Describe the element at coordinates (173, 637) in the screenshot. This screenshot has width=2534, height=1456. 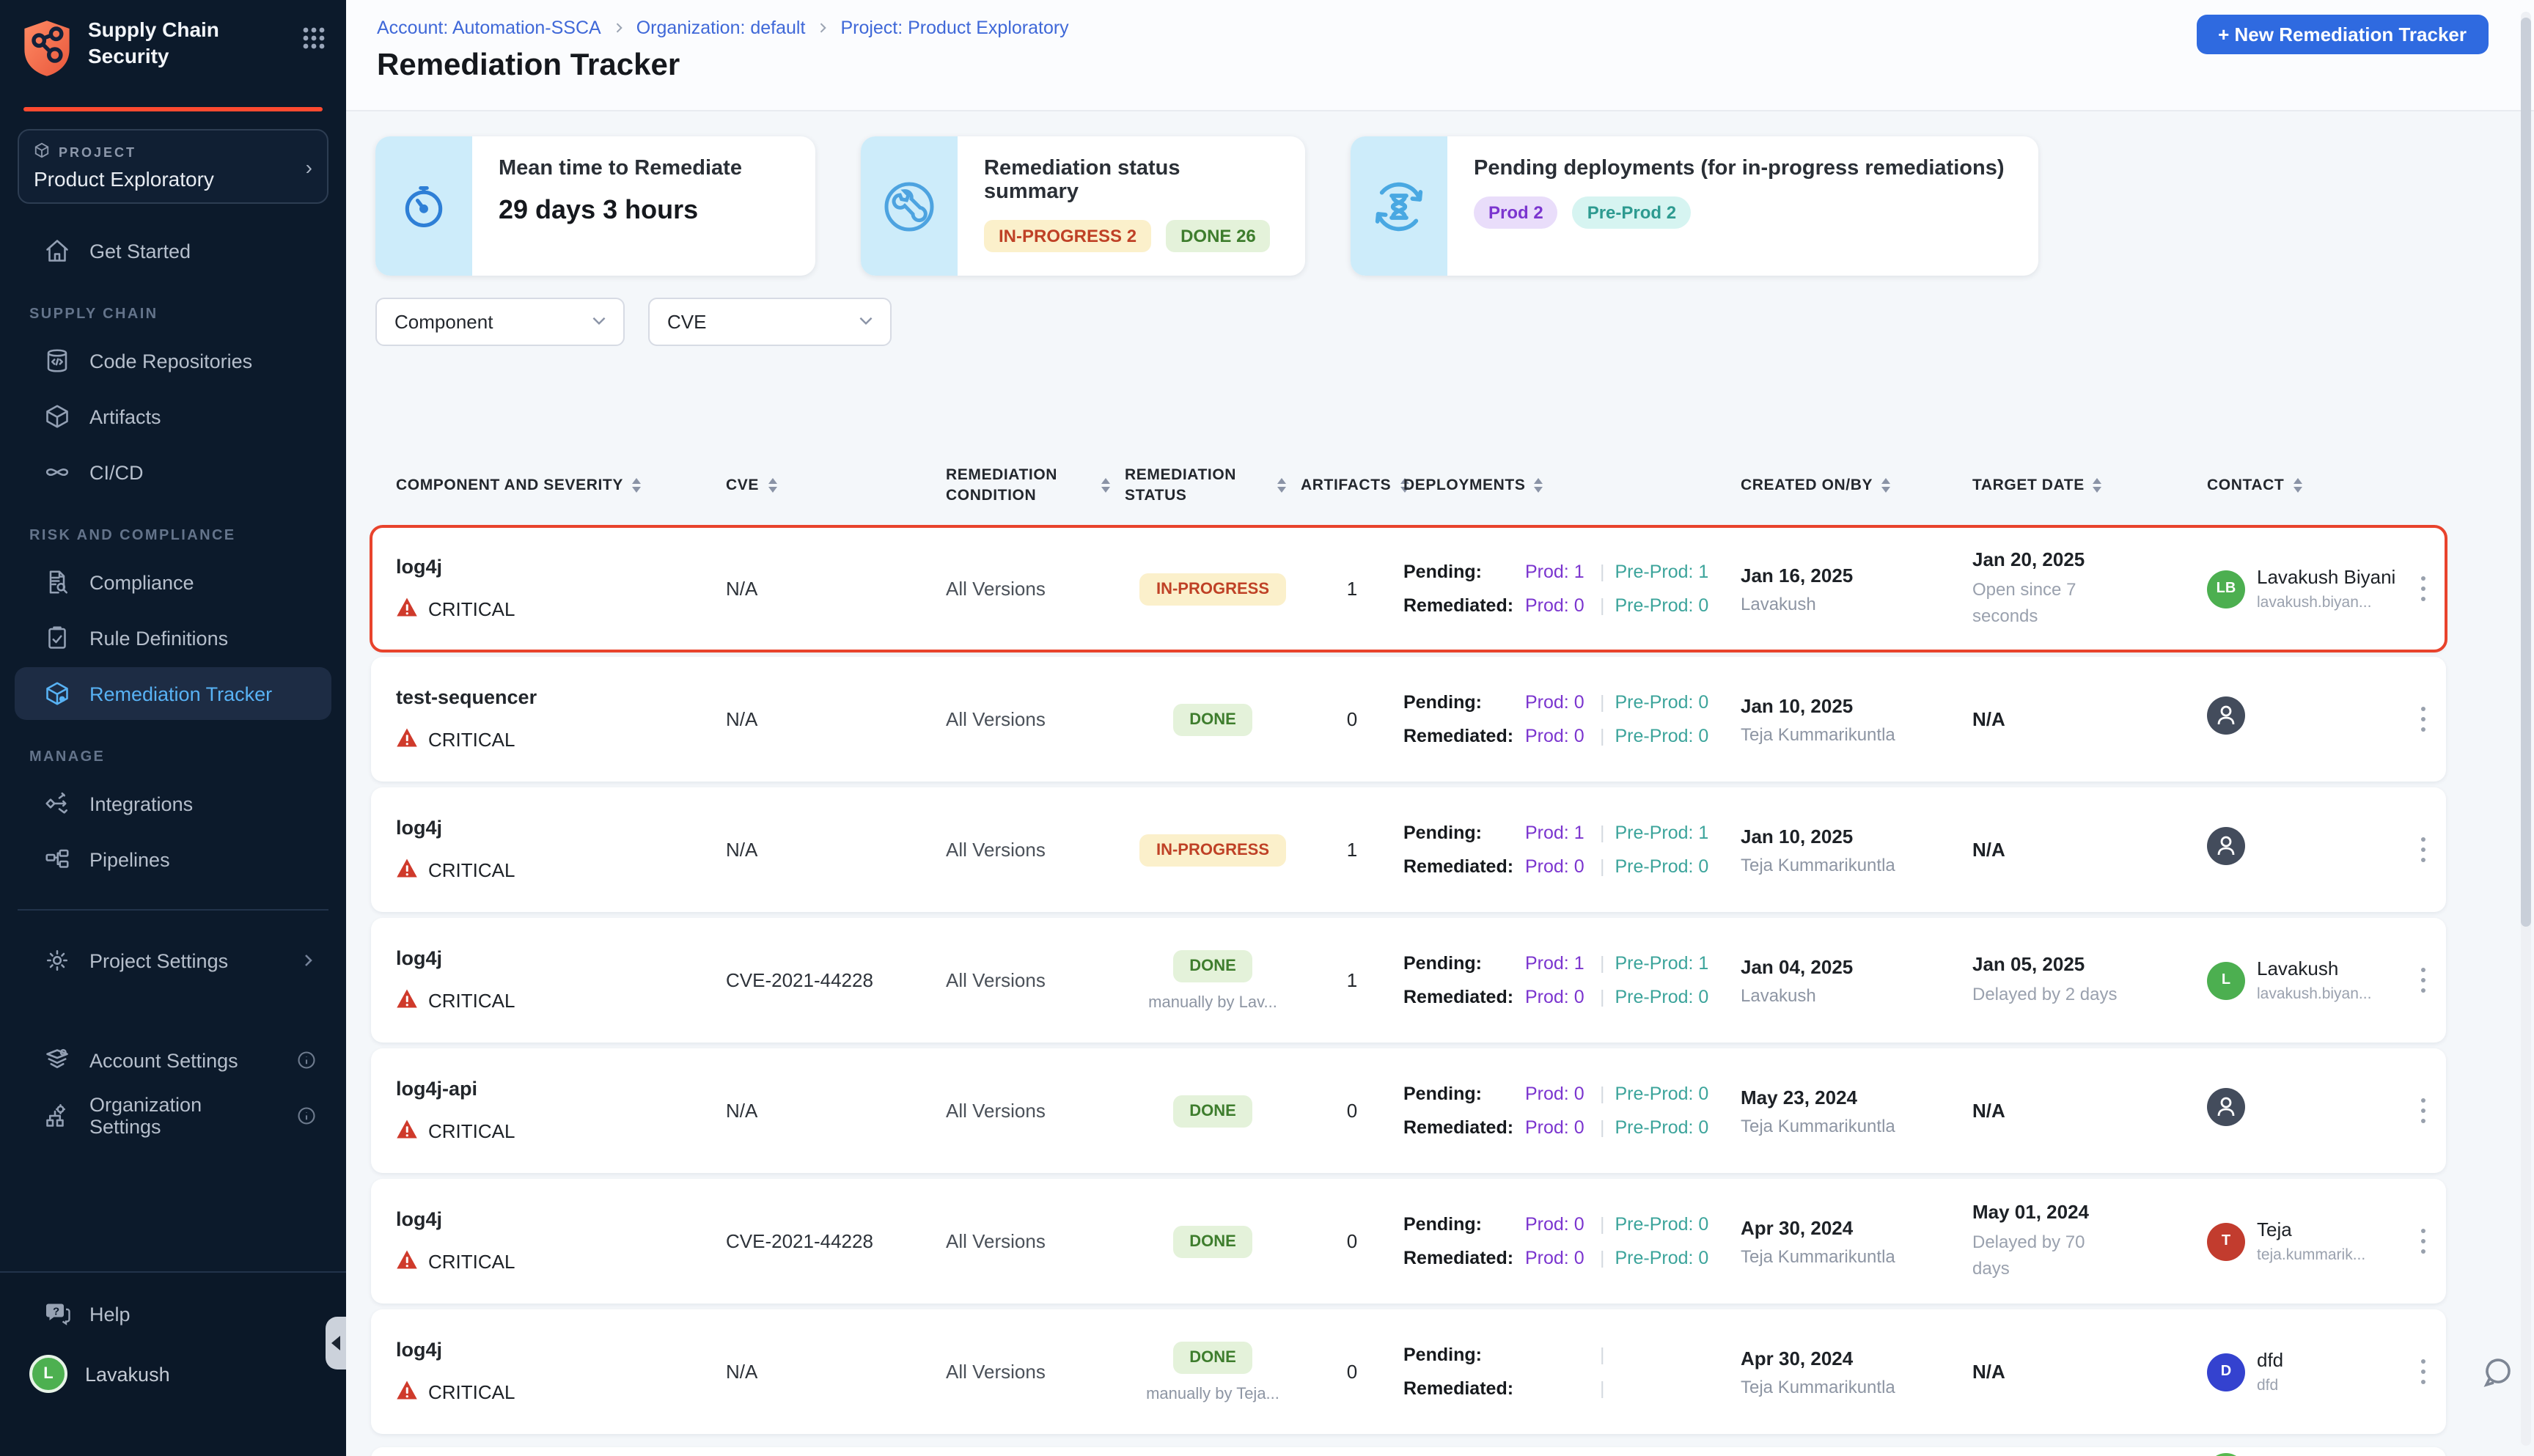
I see `sidebar-item-rule-definitions: Rule Definitions` at that location.